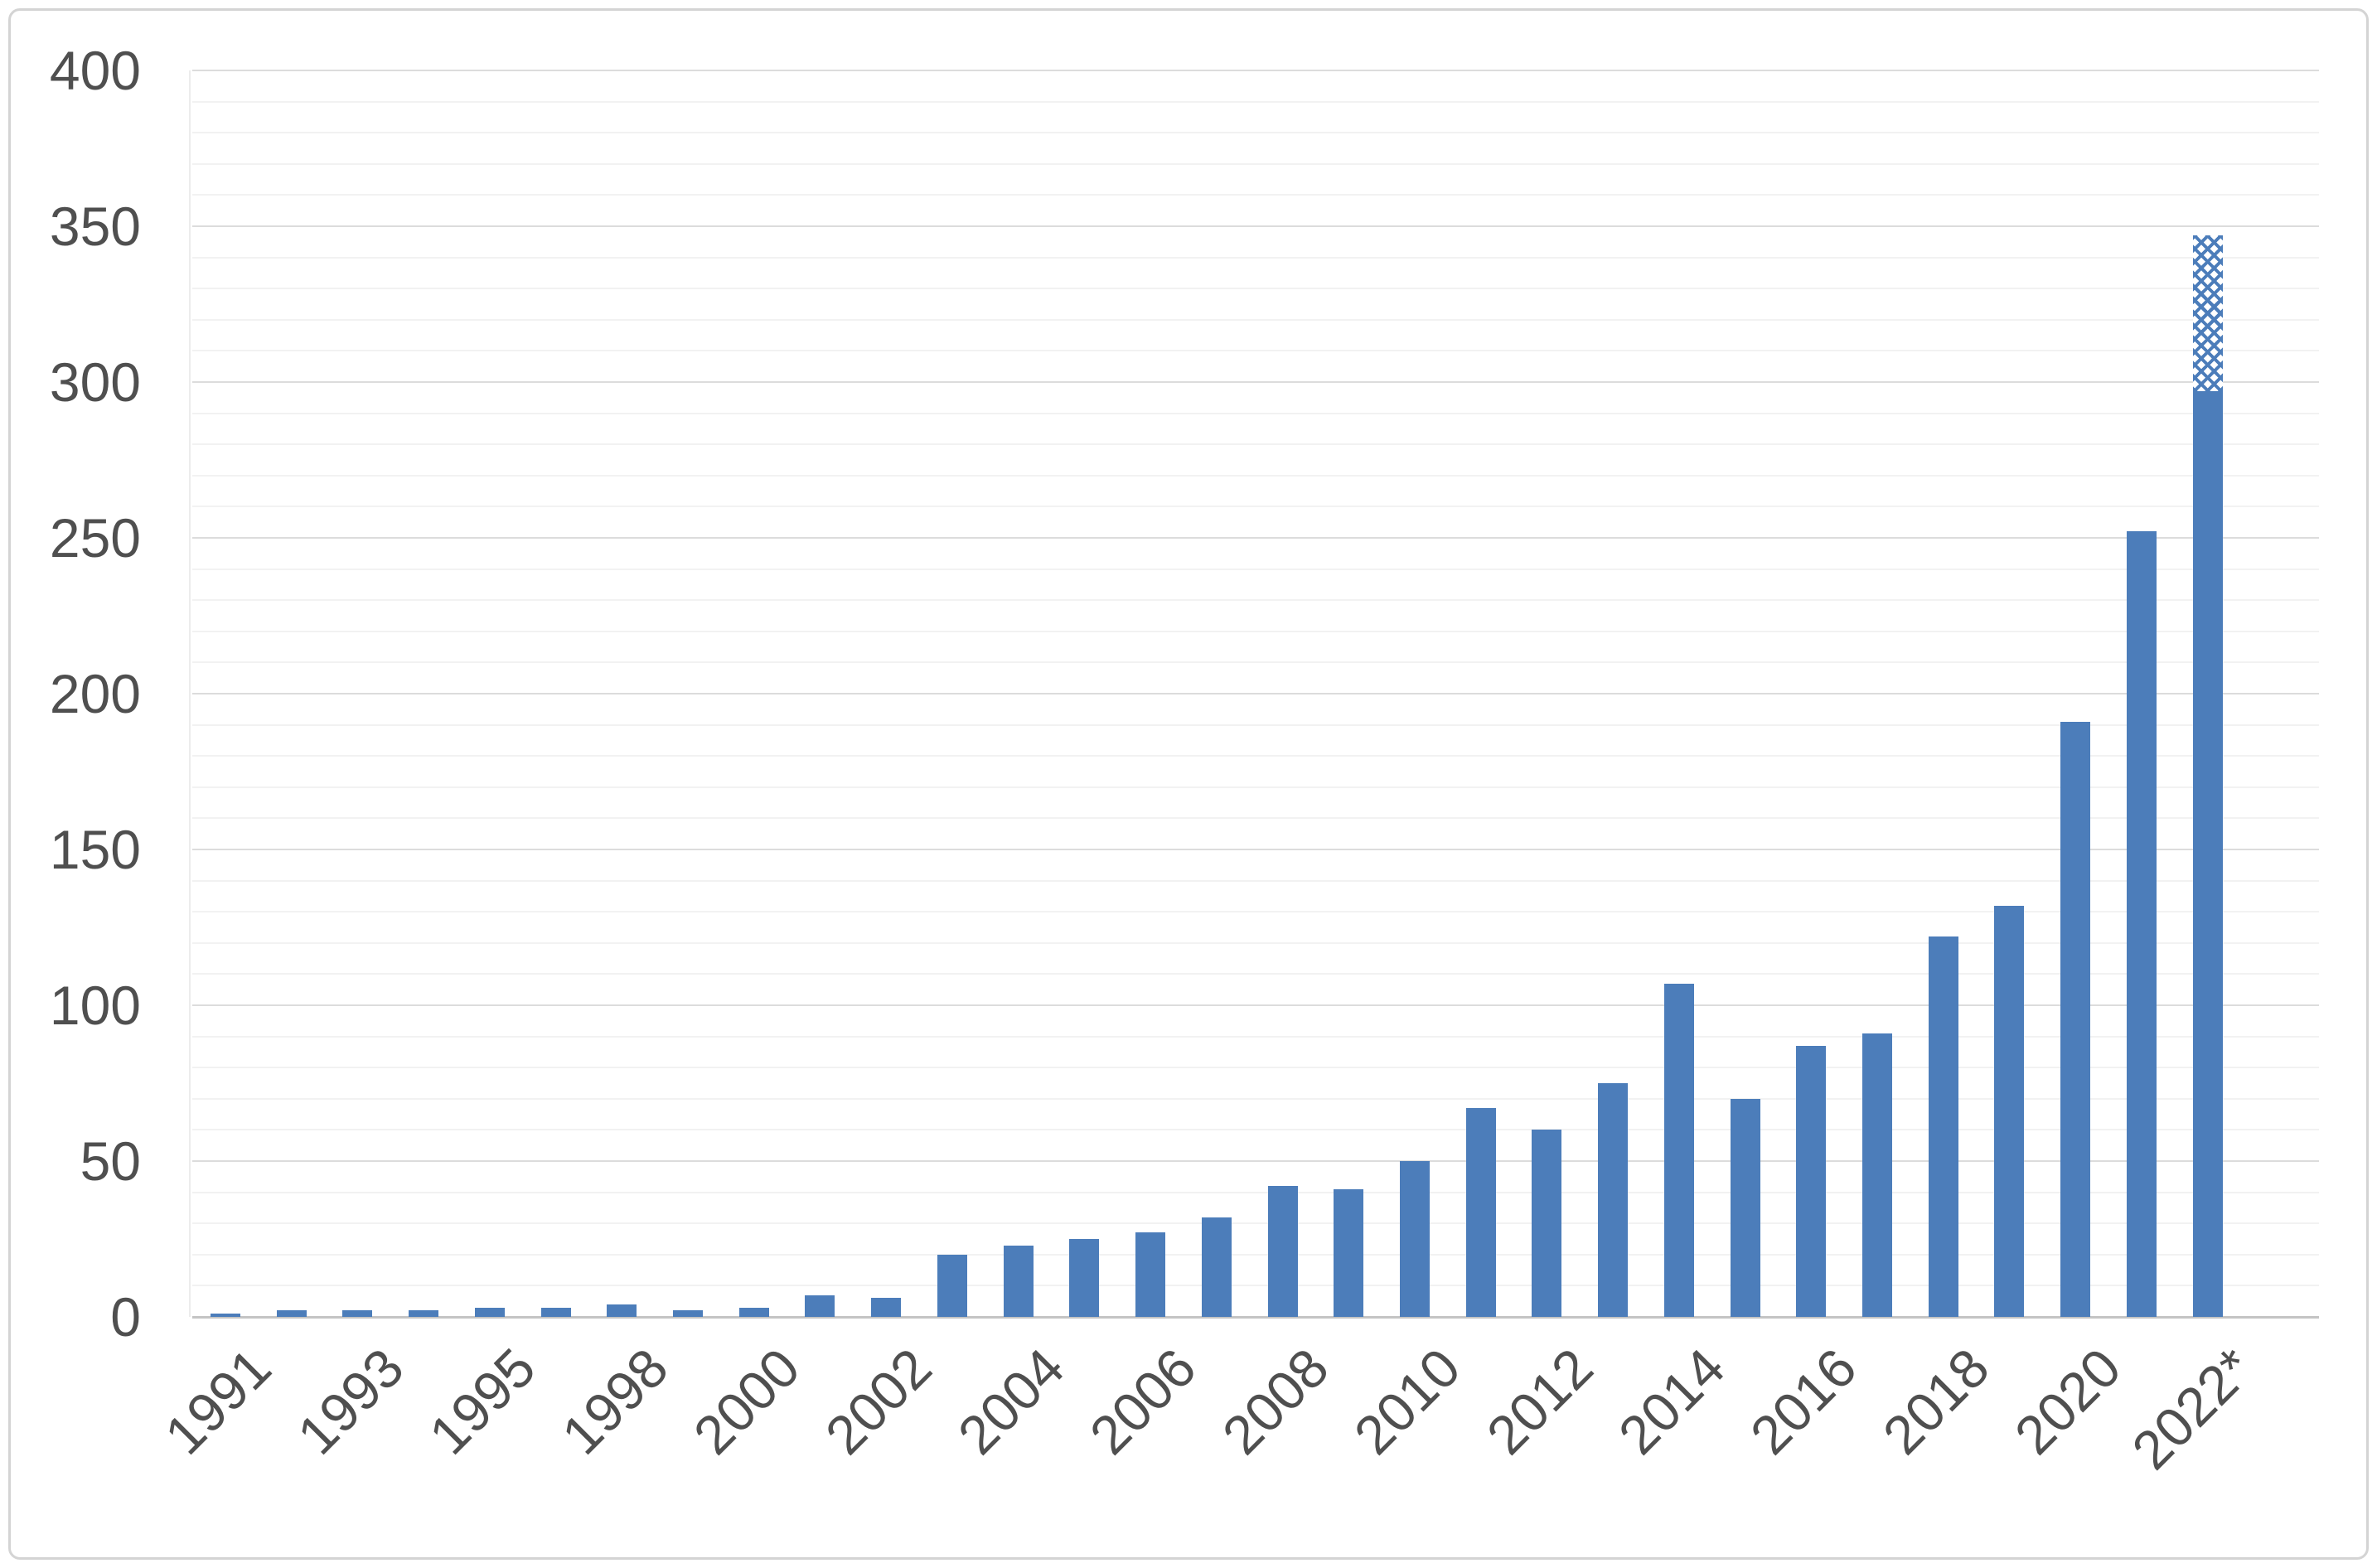  What do you see at coordinates (110, 1161) in the screenshot?
I see `y-axis-tick-label: 50` at bounding box center [110, 1161].